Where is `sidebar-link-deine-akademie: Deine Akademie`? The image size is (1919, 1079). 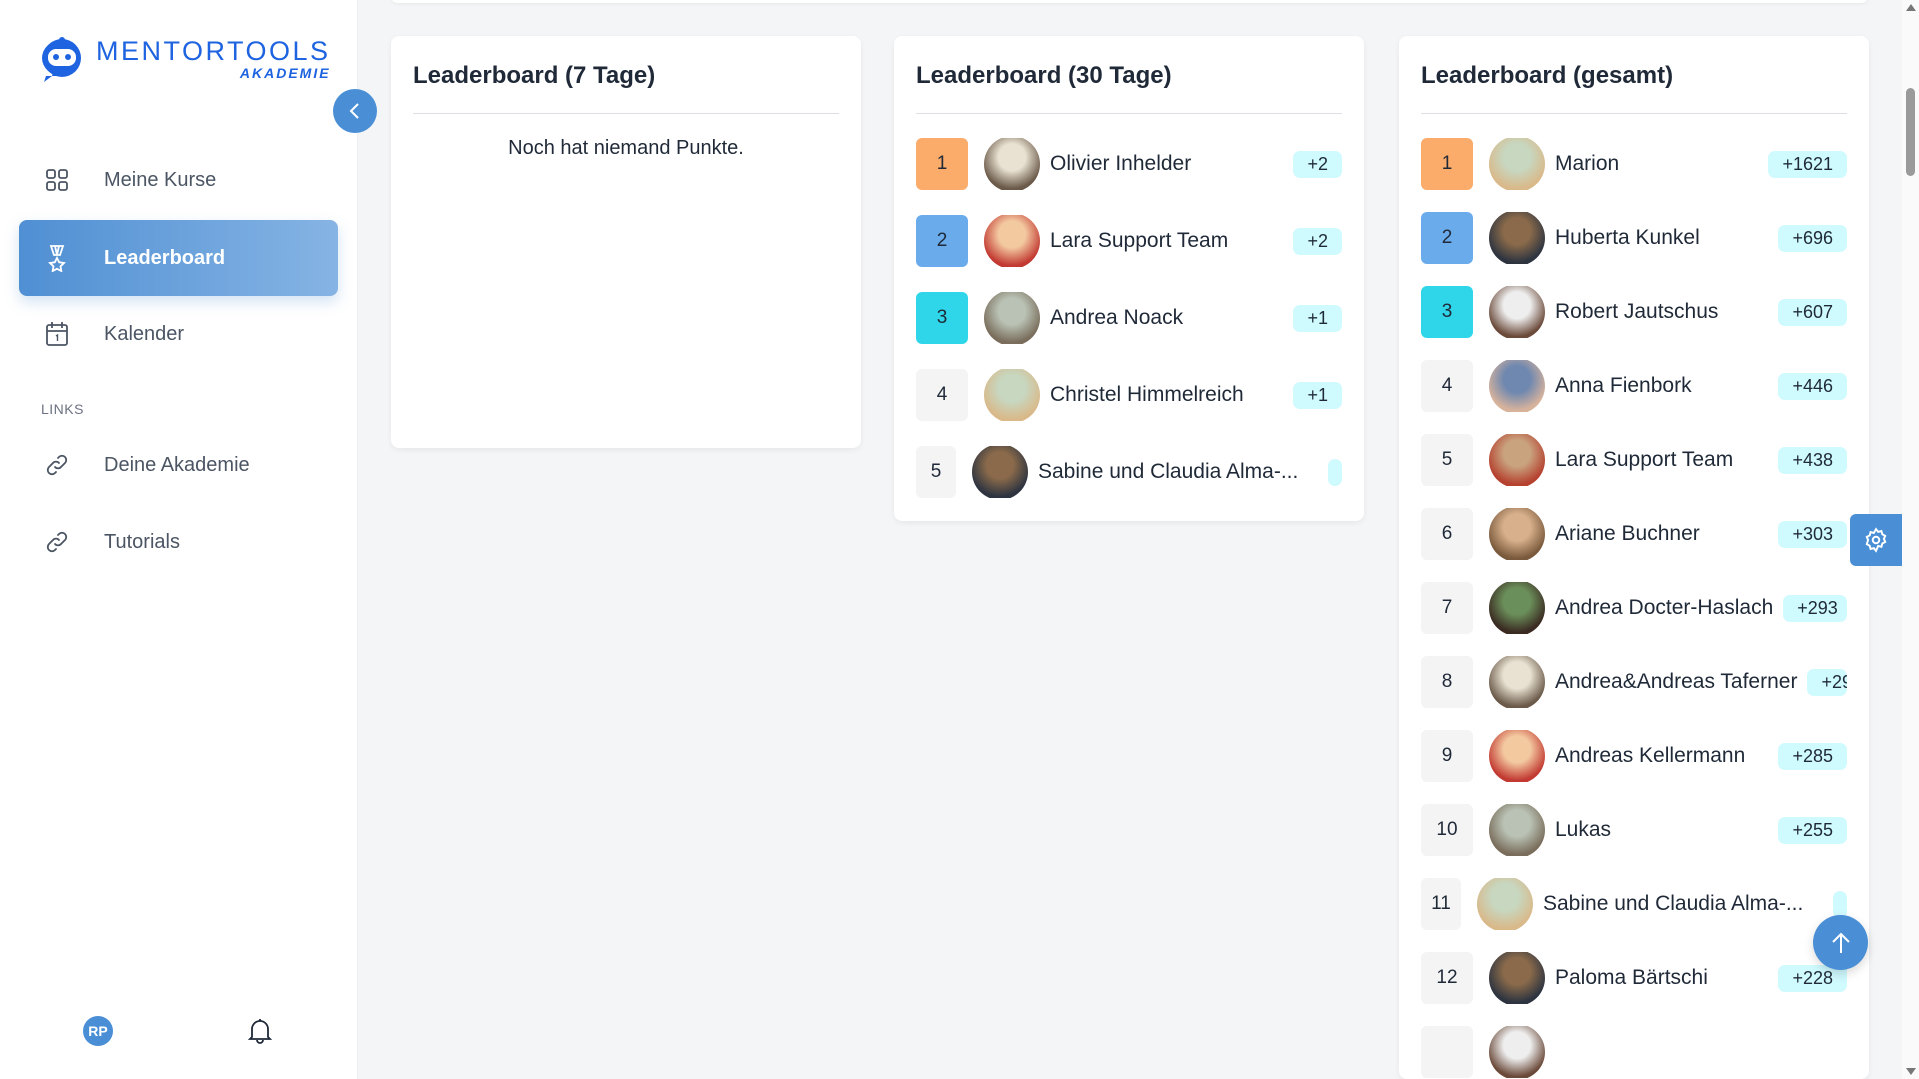 sidebar-link-deine-akademie: Deine Akademie is located at coordinates (178, 465).